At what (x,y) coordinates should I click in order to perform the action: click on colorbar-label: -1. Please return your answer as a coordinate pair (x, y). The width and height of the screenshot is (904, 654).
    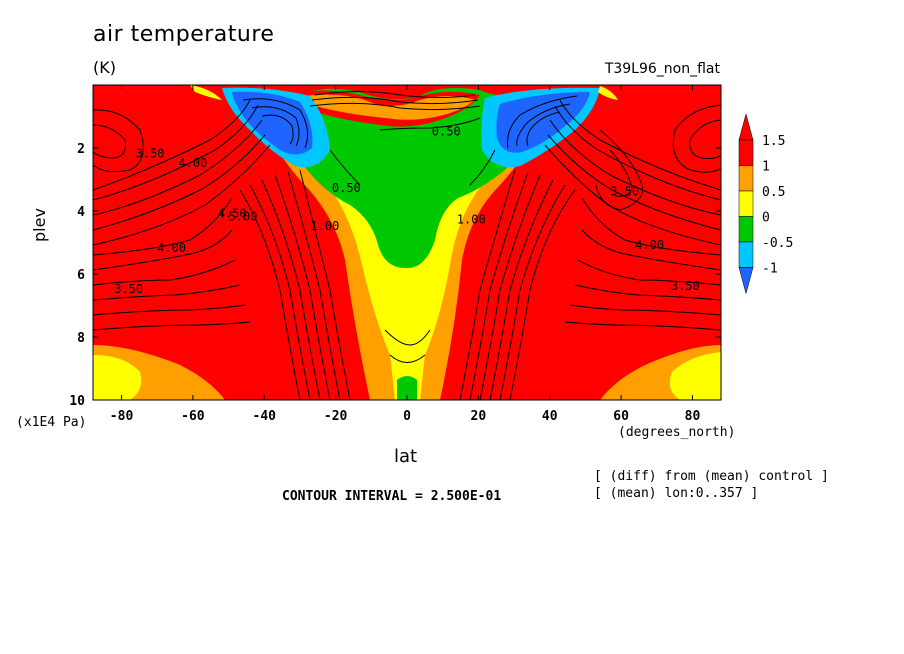
    Looking at the image, I should click on (770, 269).